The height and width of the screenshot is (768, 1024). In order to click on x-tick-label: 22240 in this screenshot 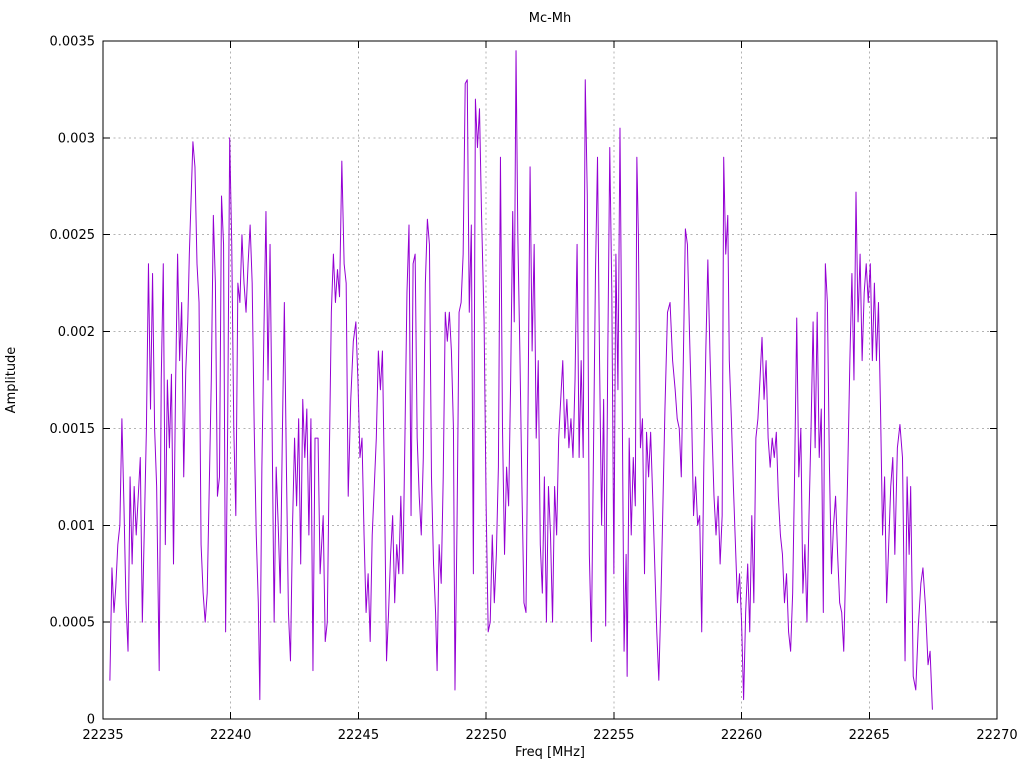, I will do `click(230, 735)`.